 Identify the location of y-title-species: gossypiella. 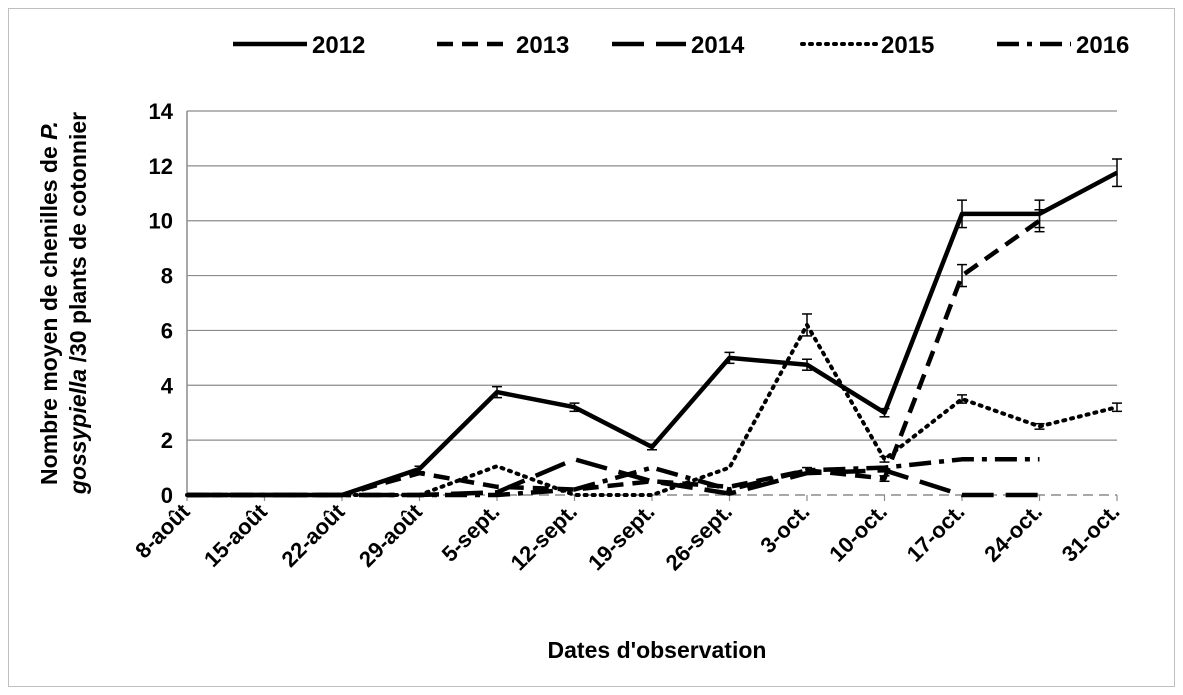
(78, 432).